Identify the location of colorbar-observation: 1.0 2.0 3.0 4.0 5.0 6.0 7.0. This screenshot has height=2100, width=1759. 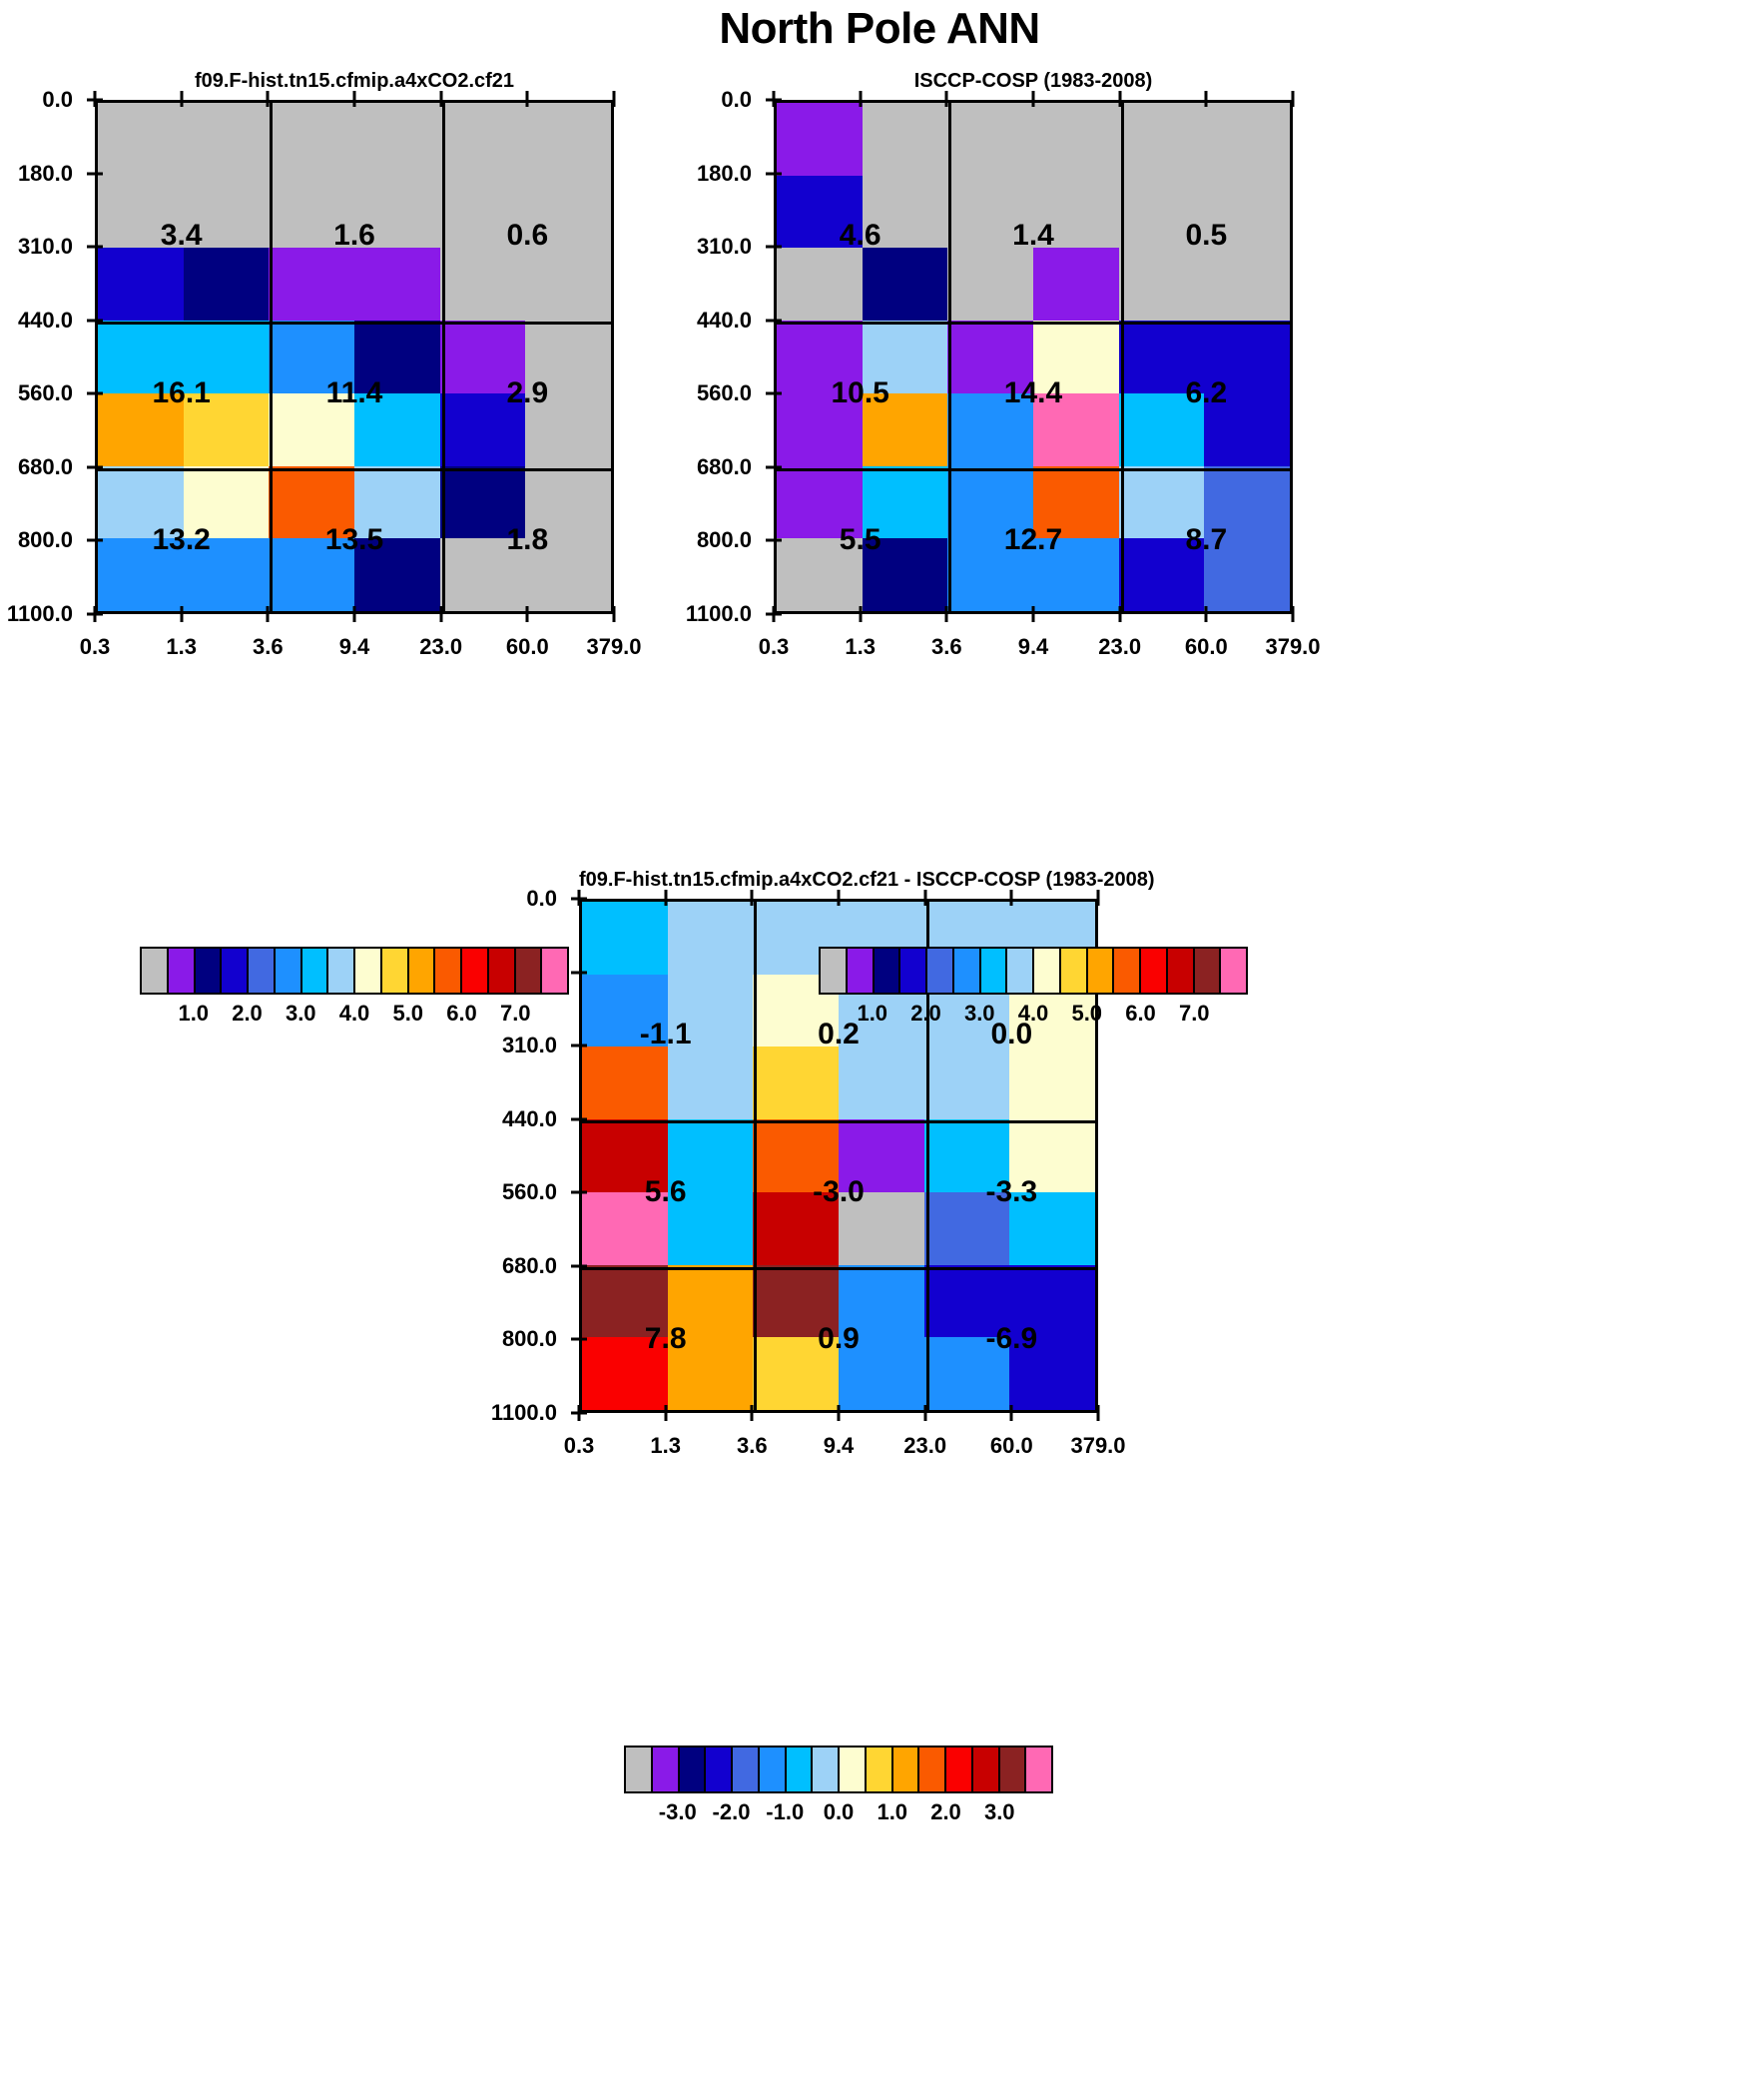
(1033, 986).